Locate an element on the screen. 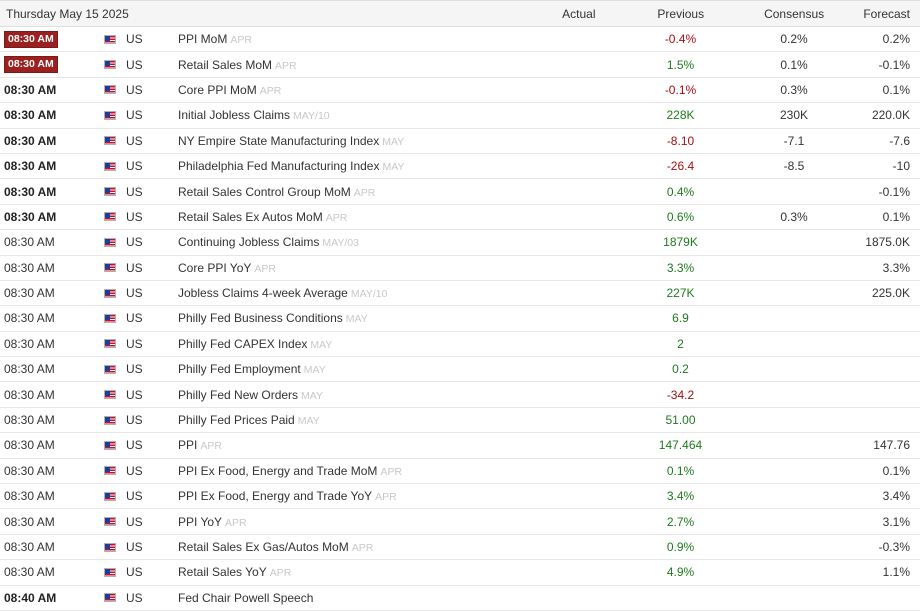 This screenshot has width=920, height=611. event-name-link: Retail Sales Ex Autos MoM is located at coordinates (250, 216).